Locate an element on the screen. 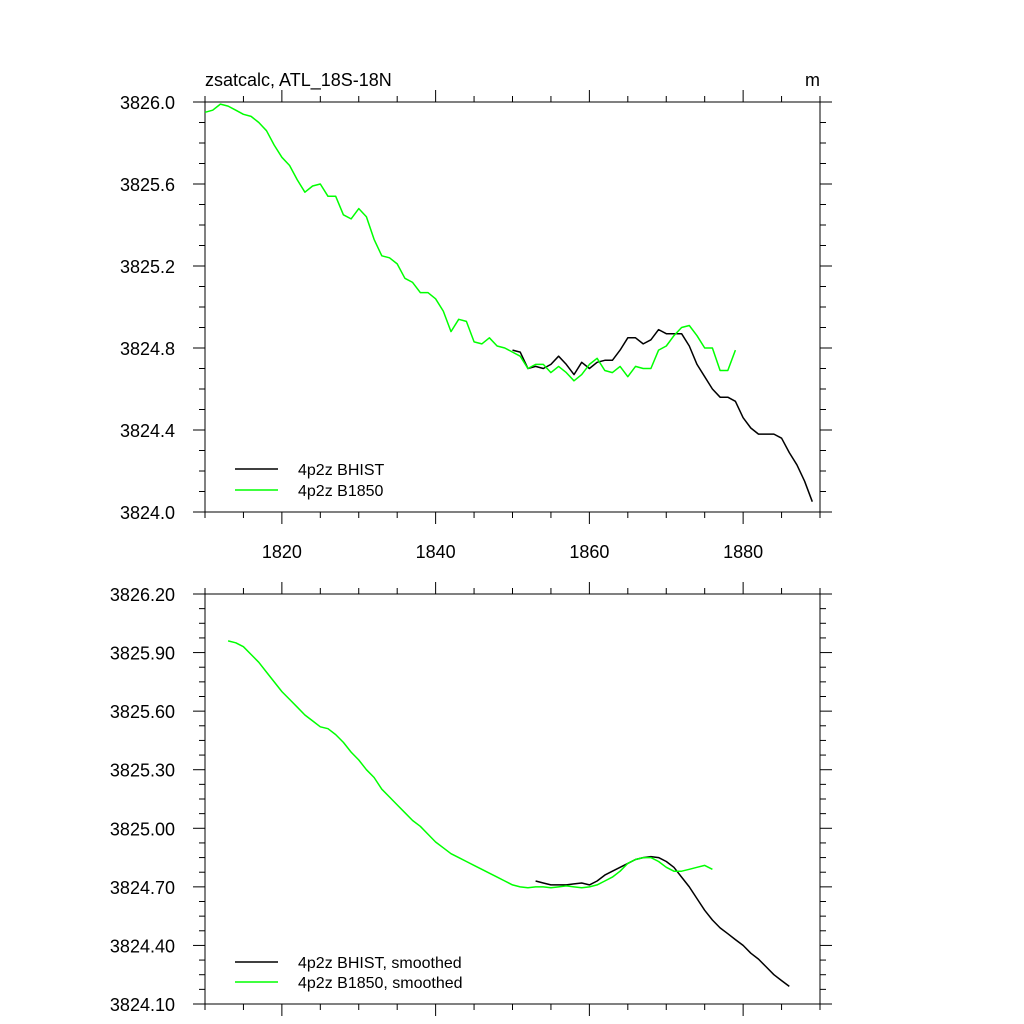 This screenshot has height=1024, width=1024. top-series-line-bhist is located at coordinates (663, 415).